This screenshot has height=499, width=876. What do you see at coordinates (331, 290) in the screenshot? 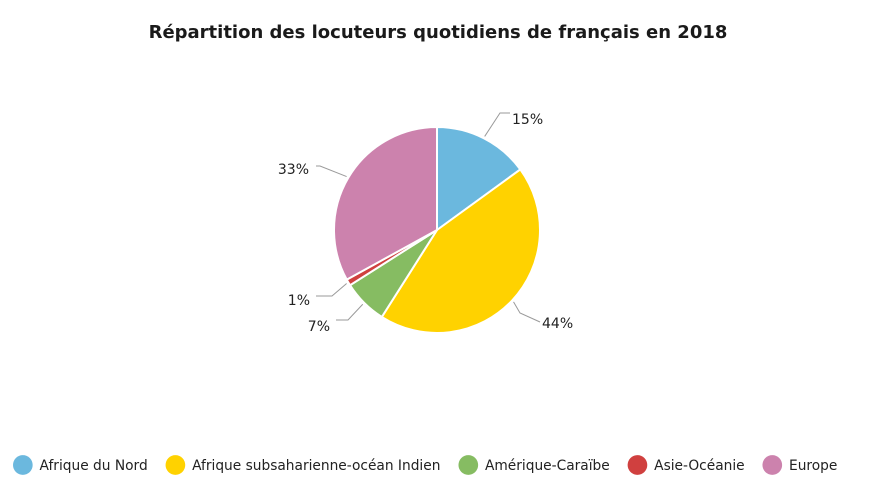
I see `leader-line-asie-oceanie` at bounding box center [331, 290].